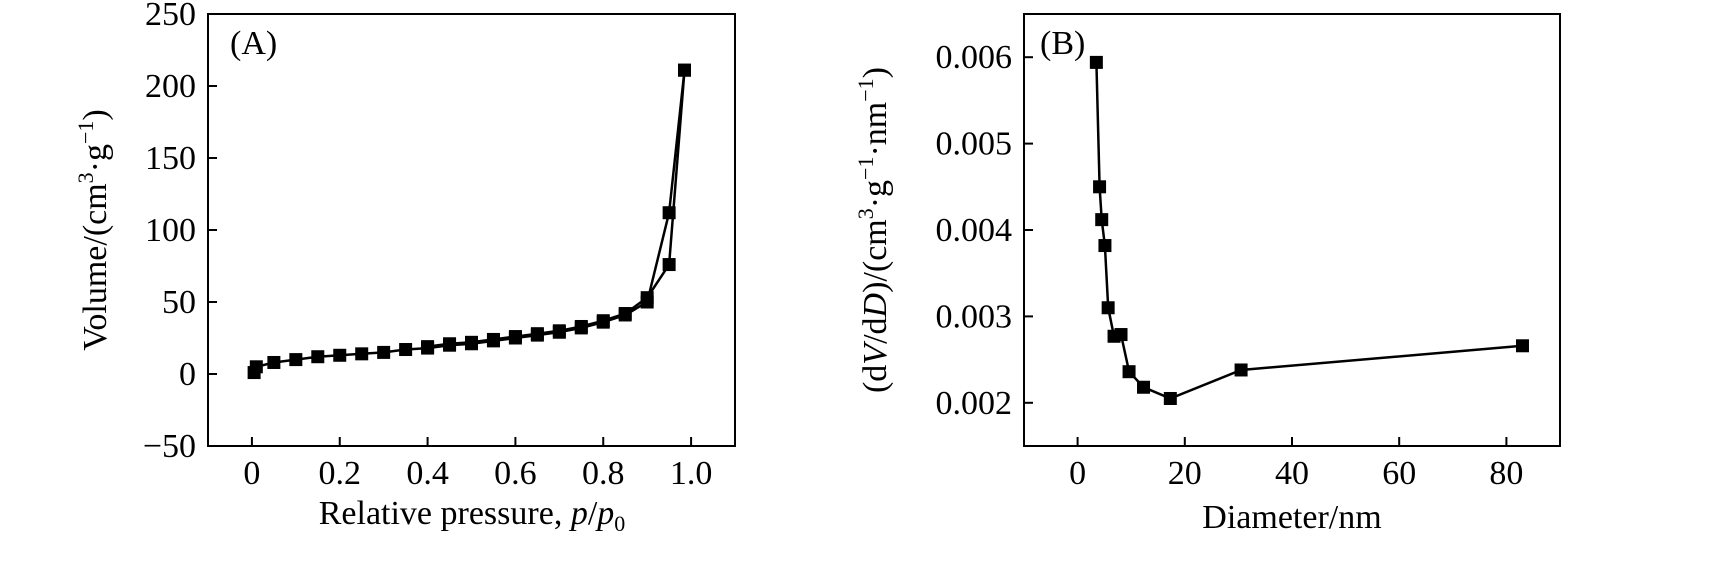  I want to click on panel-a-x-tick-label: 0.8, so click(603, 473).